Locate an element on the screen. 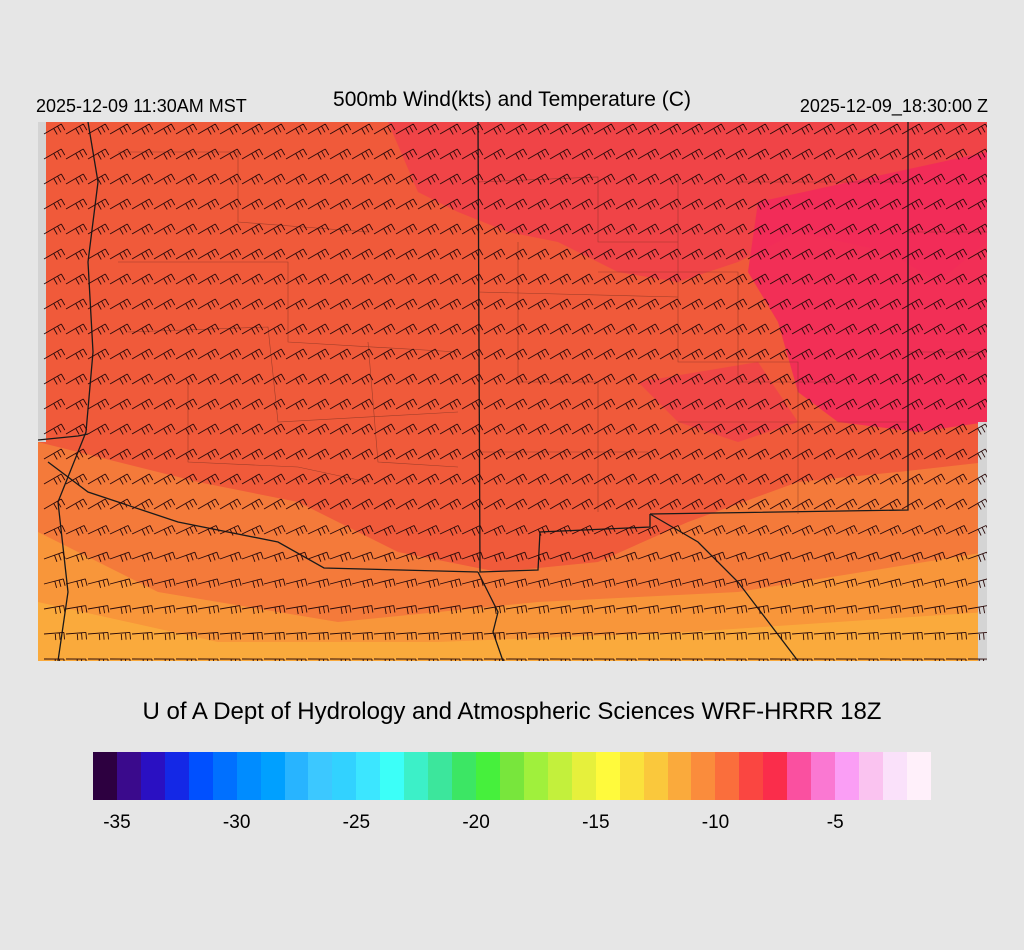  utc-time-label: 2025-12-09_18:30:00 Z is located at coordinates (893, 106).